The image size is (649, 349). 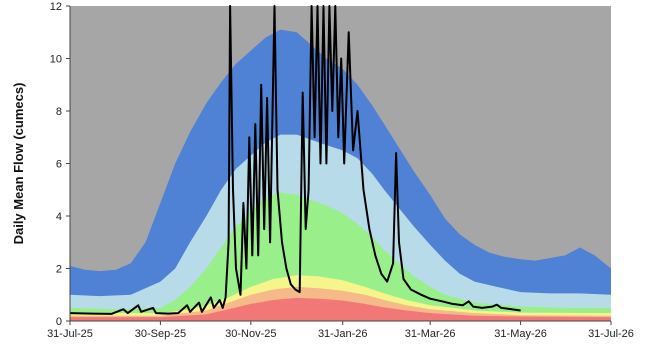 What do you see at coordinates (59, 217) in the screenshot?
I see `y-tick-label: 4` at bounding box center [59, 217].